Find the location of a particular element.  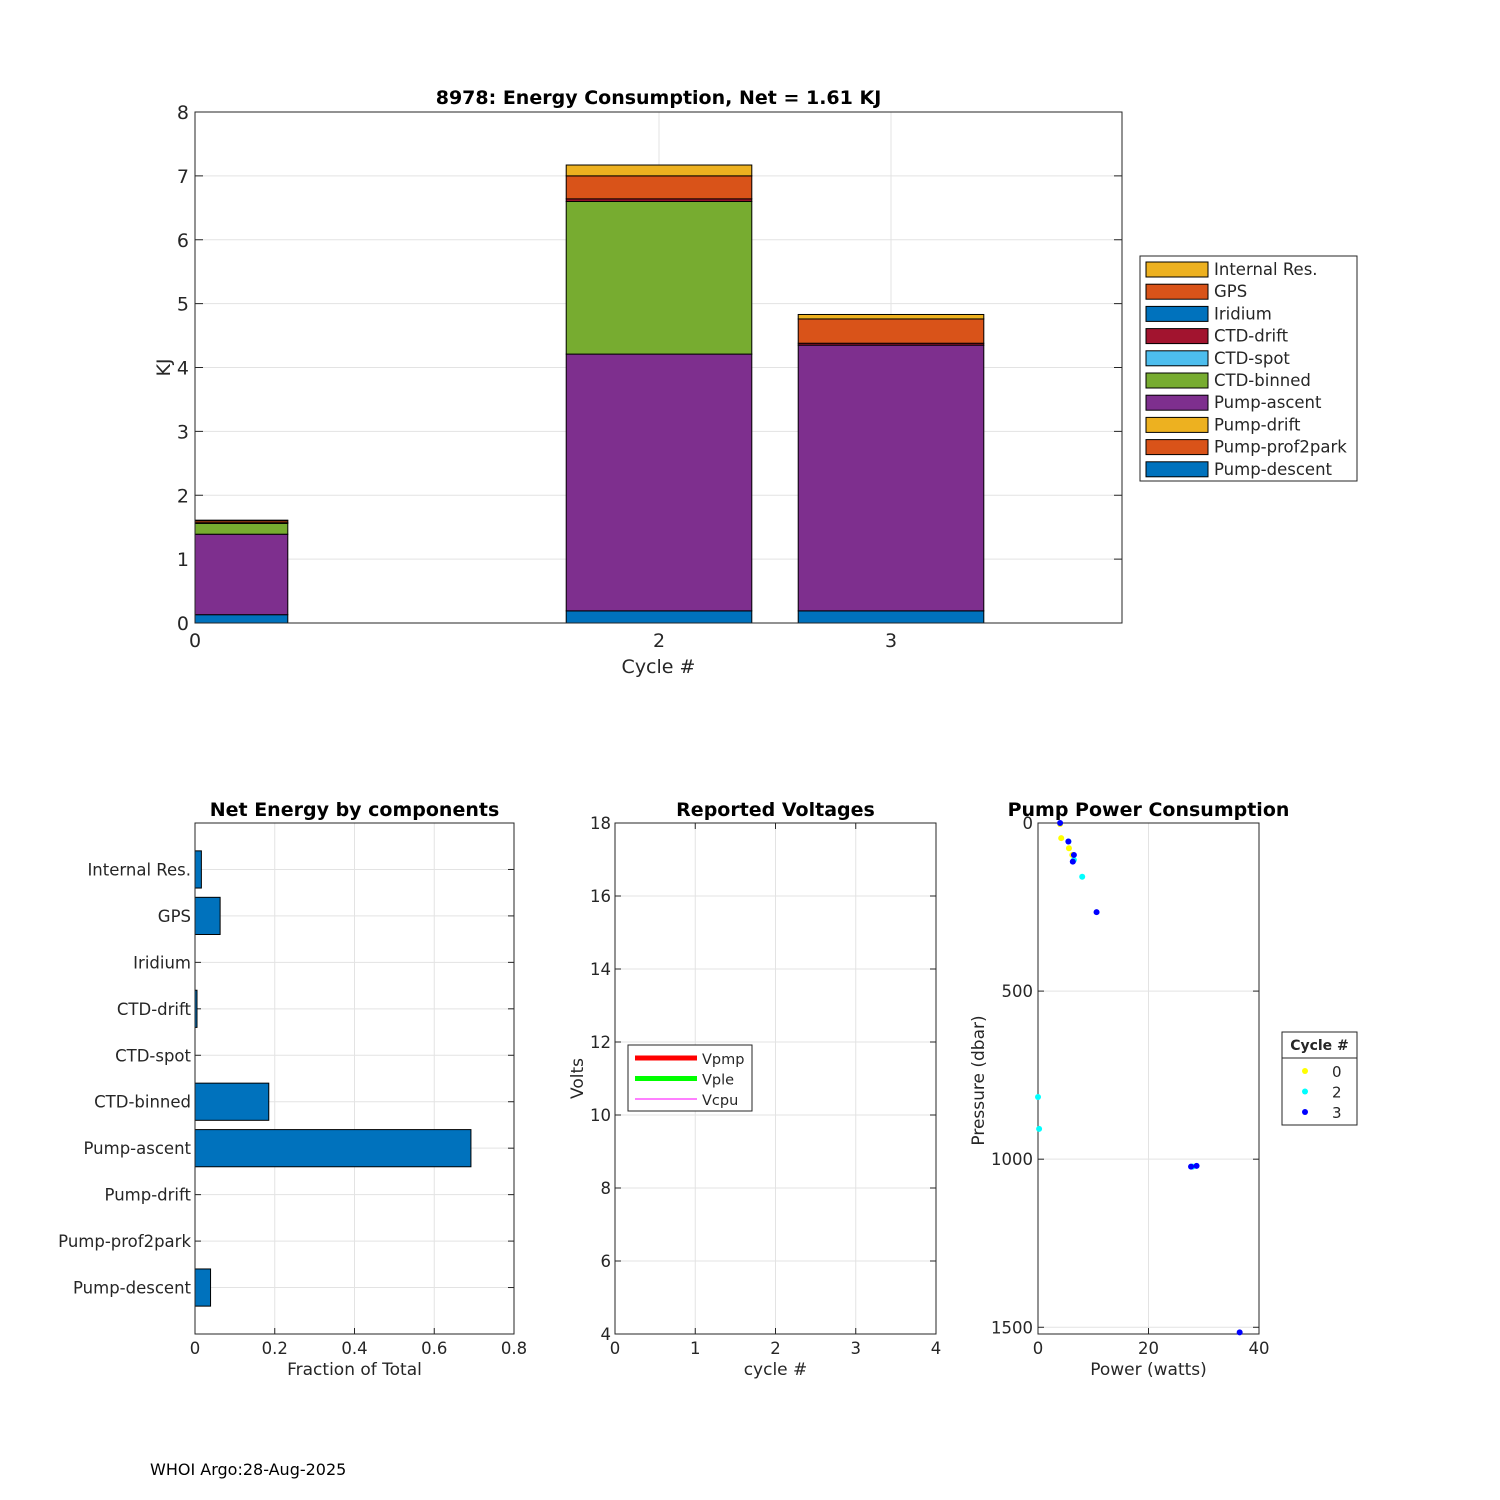

pump-legend-marker is located at coordinates (1305, 1071).